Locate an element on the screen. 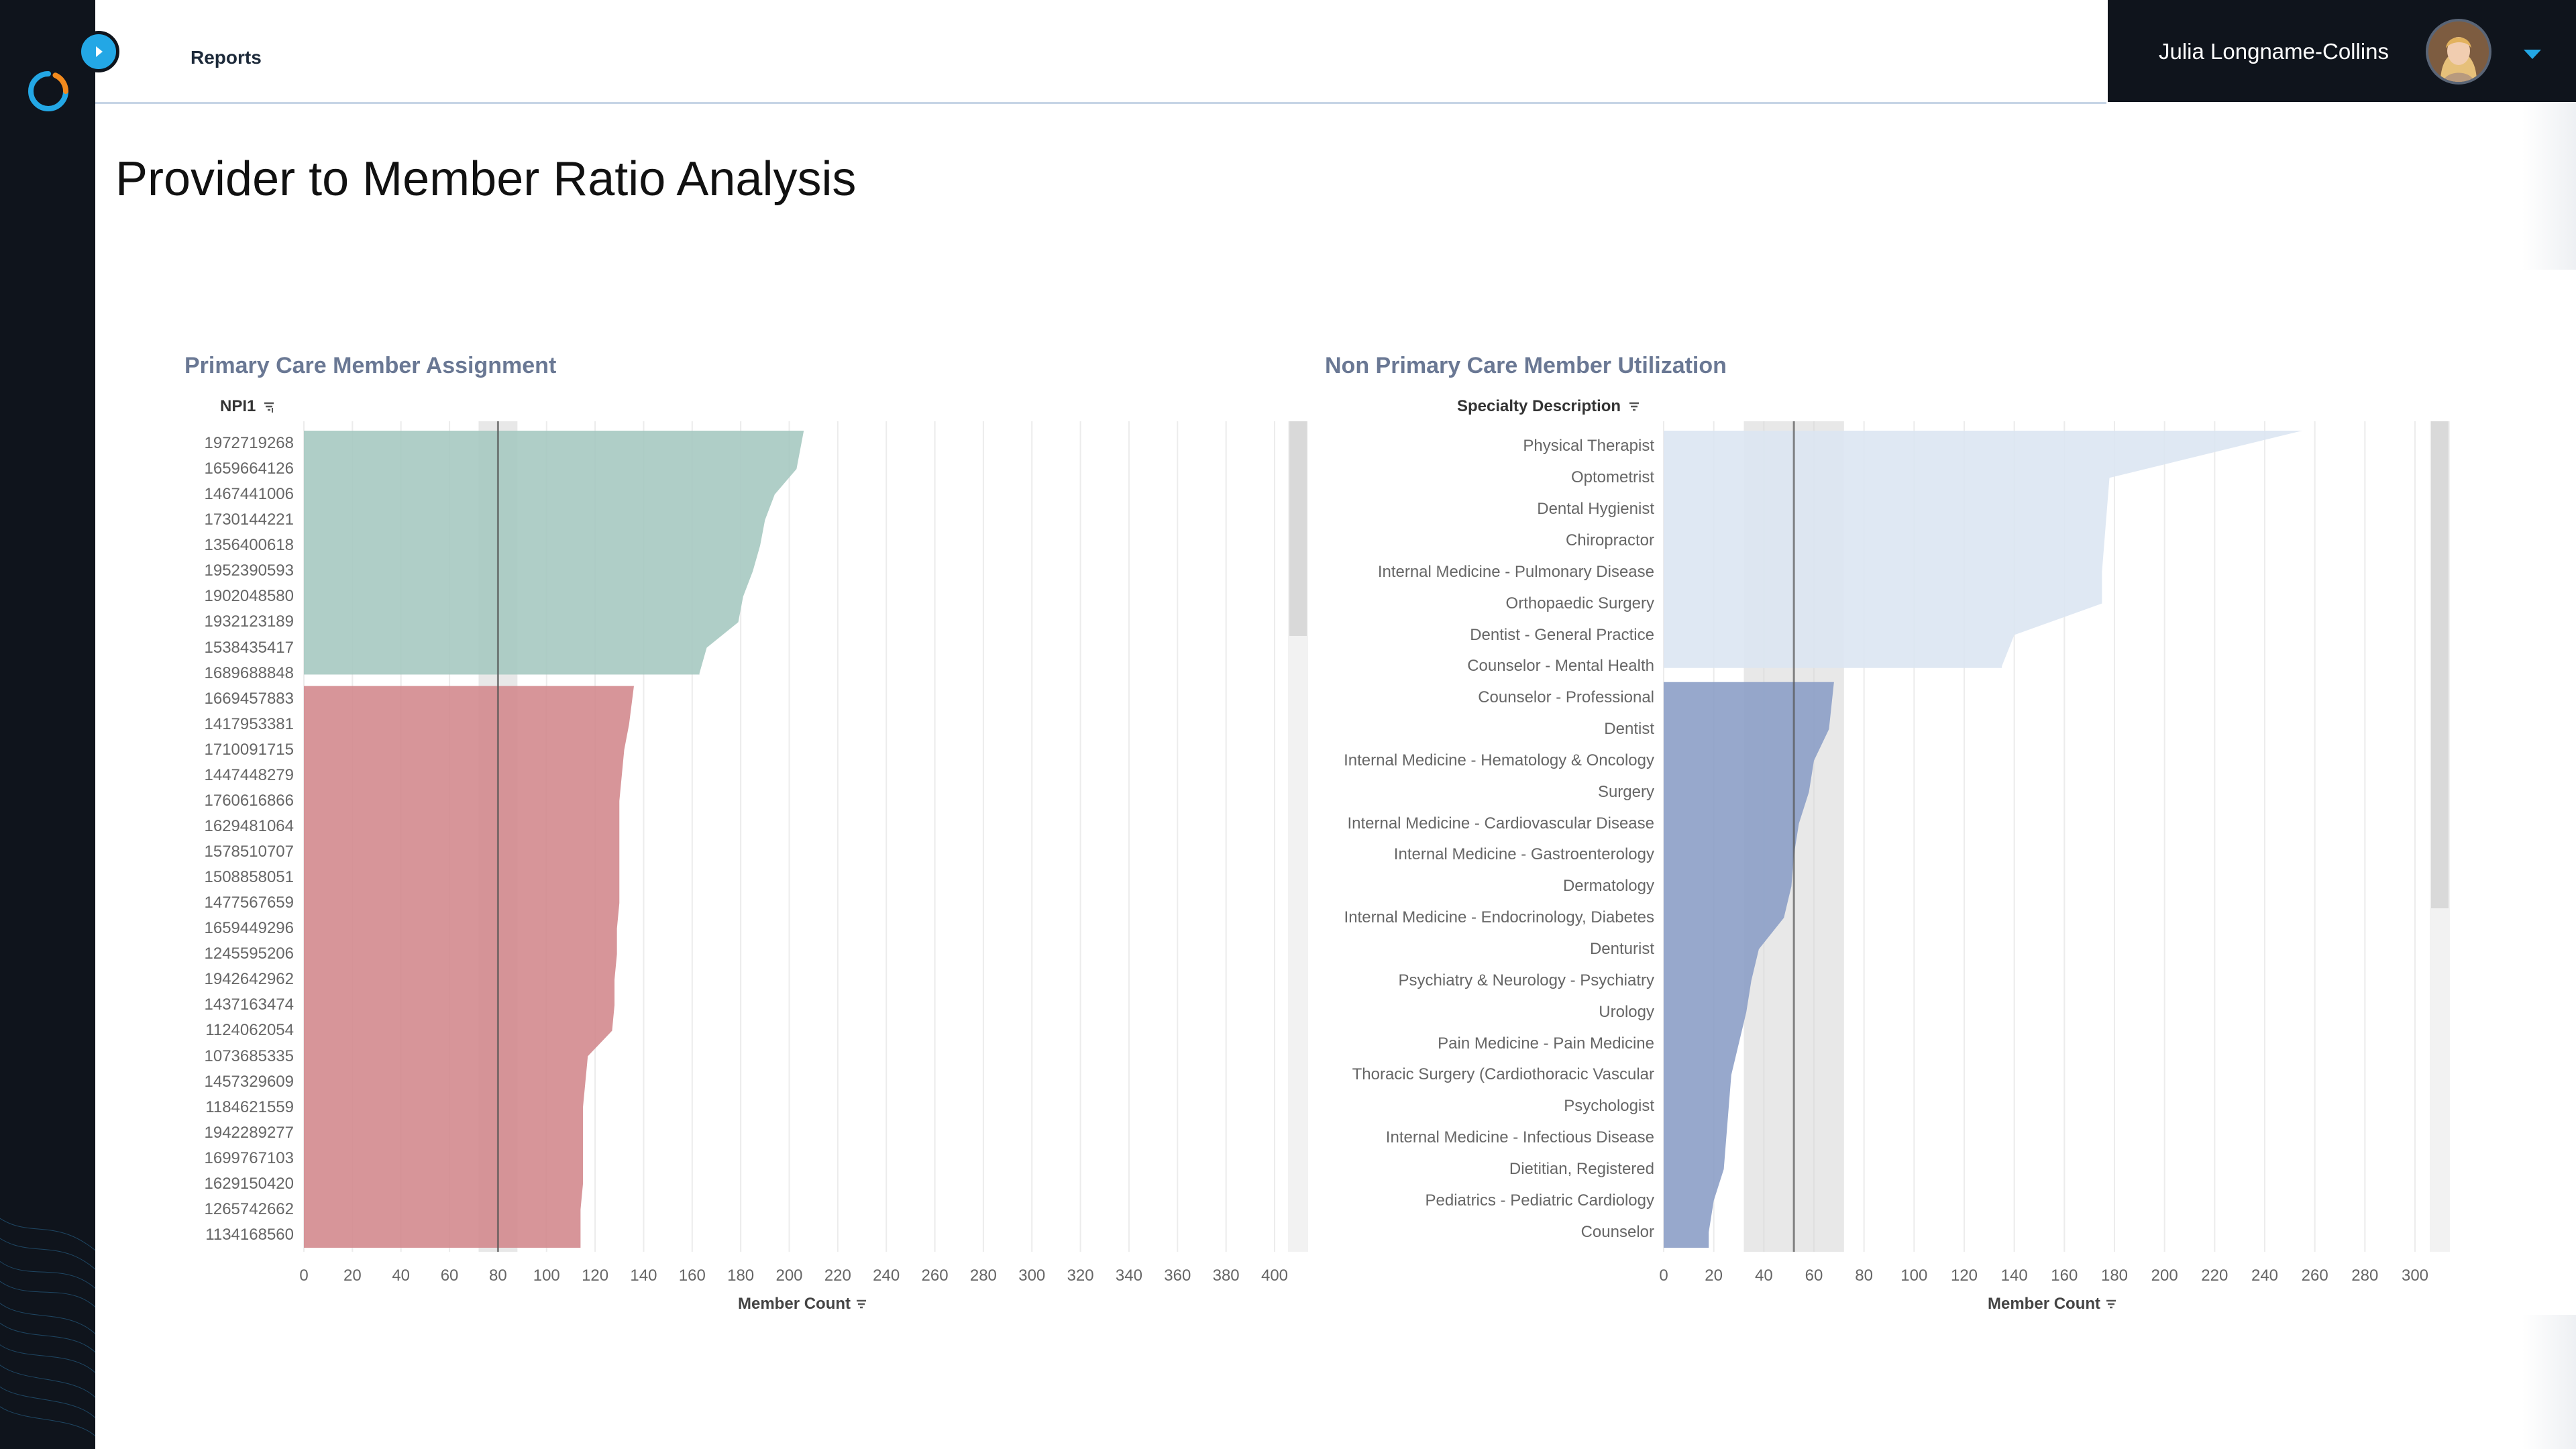  tick-label: 80 is located at coordinates (1864, 1276).